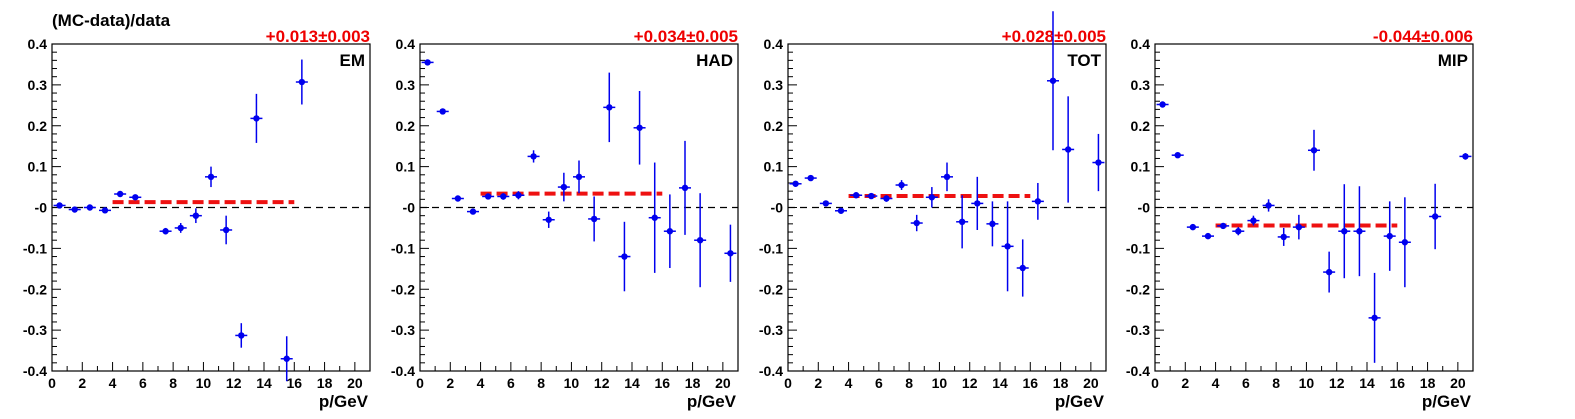  I want to click on x-tick-label: 6, so click(1246, 383).